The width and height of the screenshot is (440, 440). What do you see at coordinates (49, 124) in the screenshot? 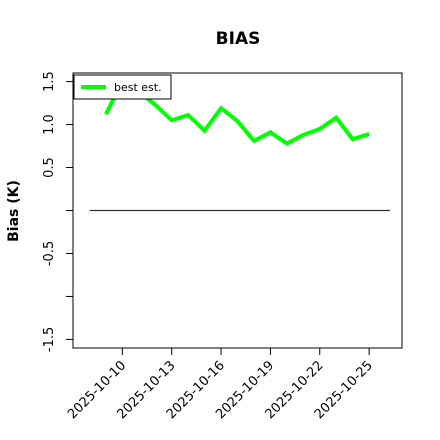
I see `y-tick-label: 1.0` at bounding box center [49, 124].